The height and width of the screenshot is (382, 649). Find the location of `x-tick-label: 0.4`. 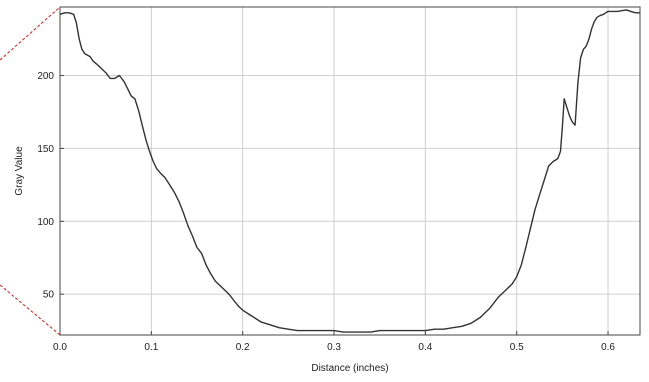

x-tick-label: 0.4 is located at coordinates (425, 347).